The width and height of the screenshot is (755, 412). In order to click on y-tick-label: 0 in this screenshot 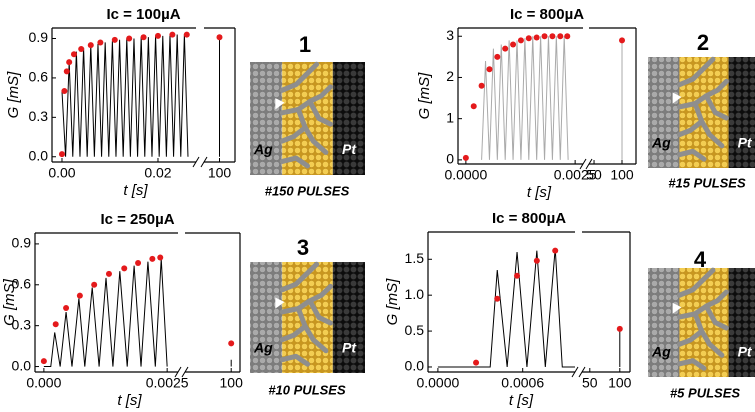, I will do `click(450, 159)`.